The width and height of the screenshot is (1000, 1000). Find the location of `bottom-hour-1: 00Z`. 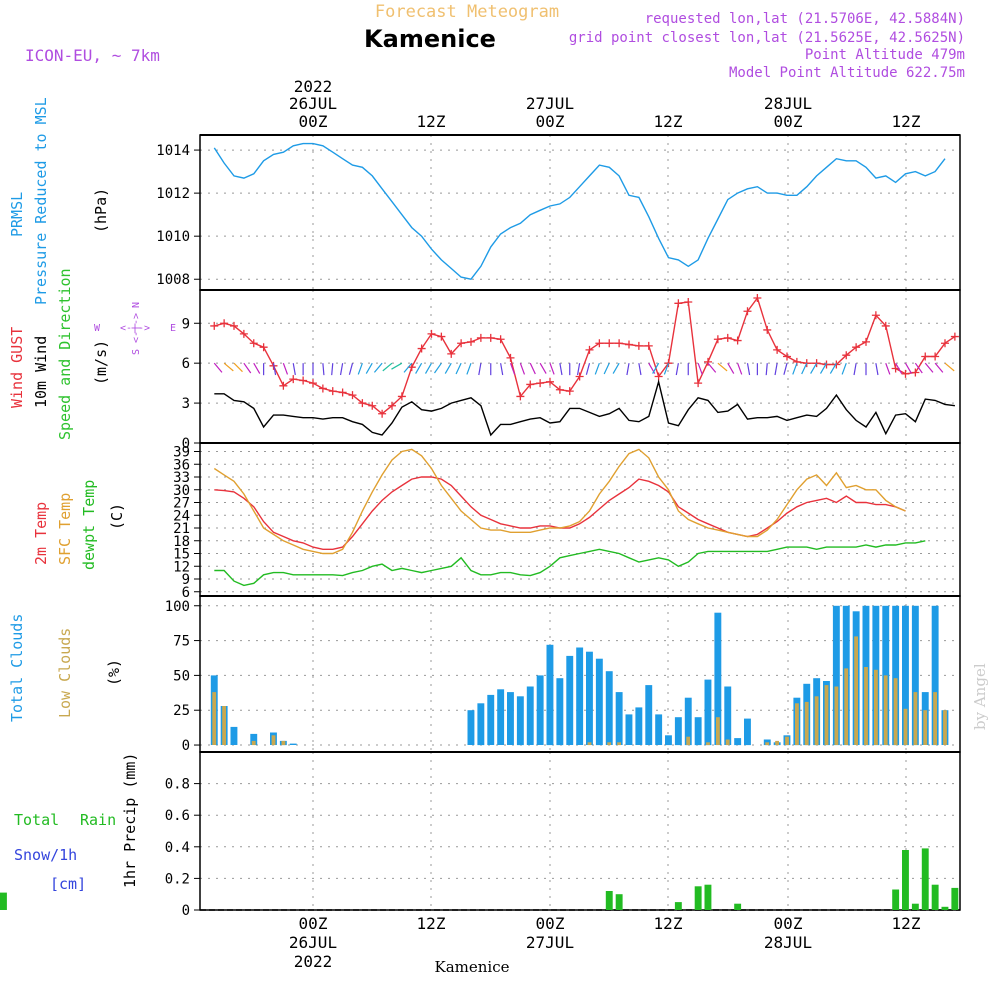

bottom-hour-1: 00Z is located at coordinates (313, 923).